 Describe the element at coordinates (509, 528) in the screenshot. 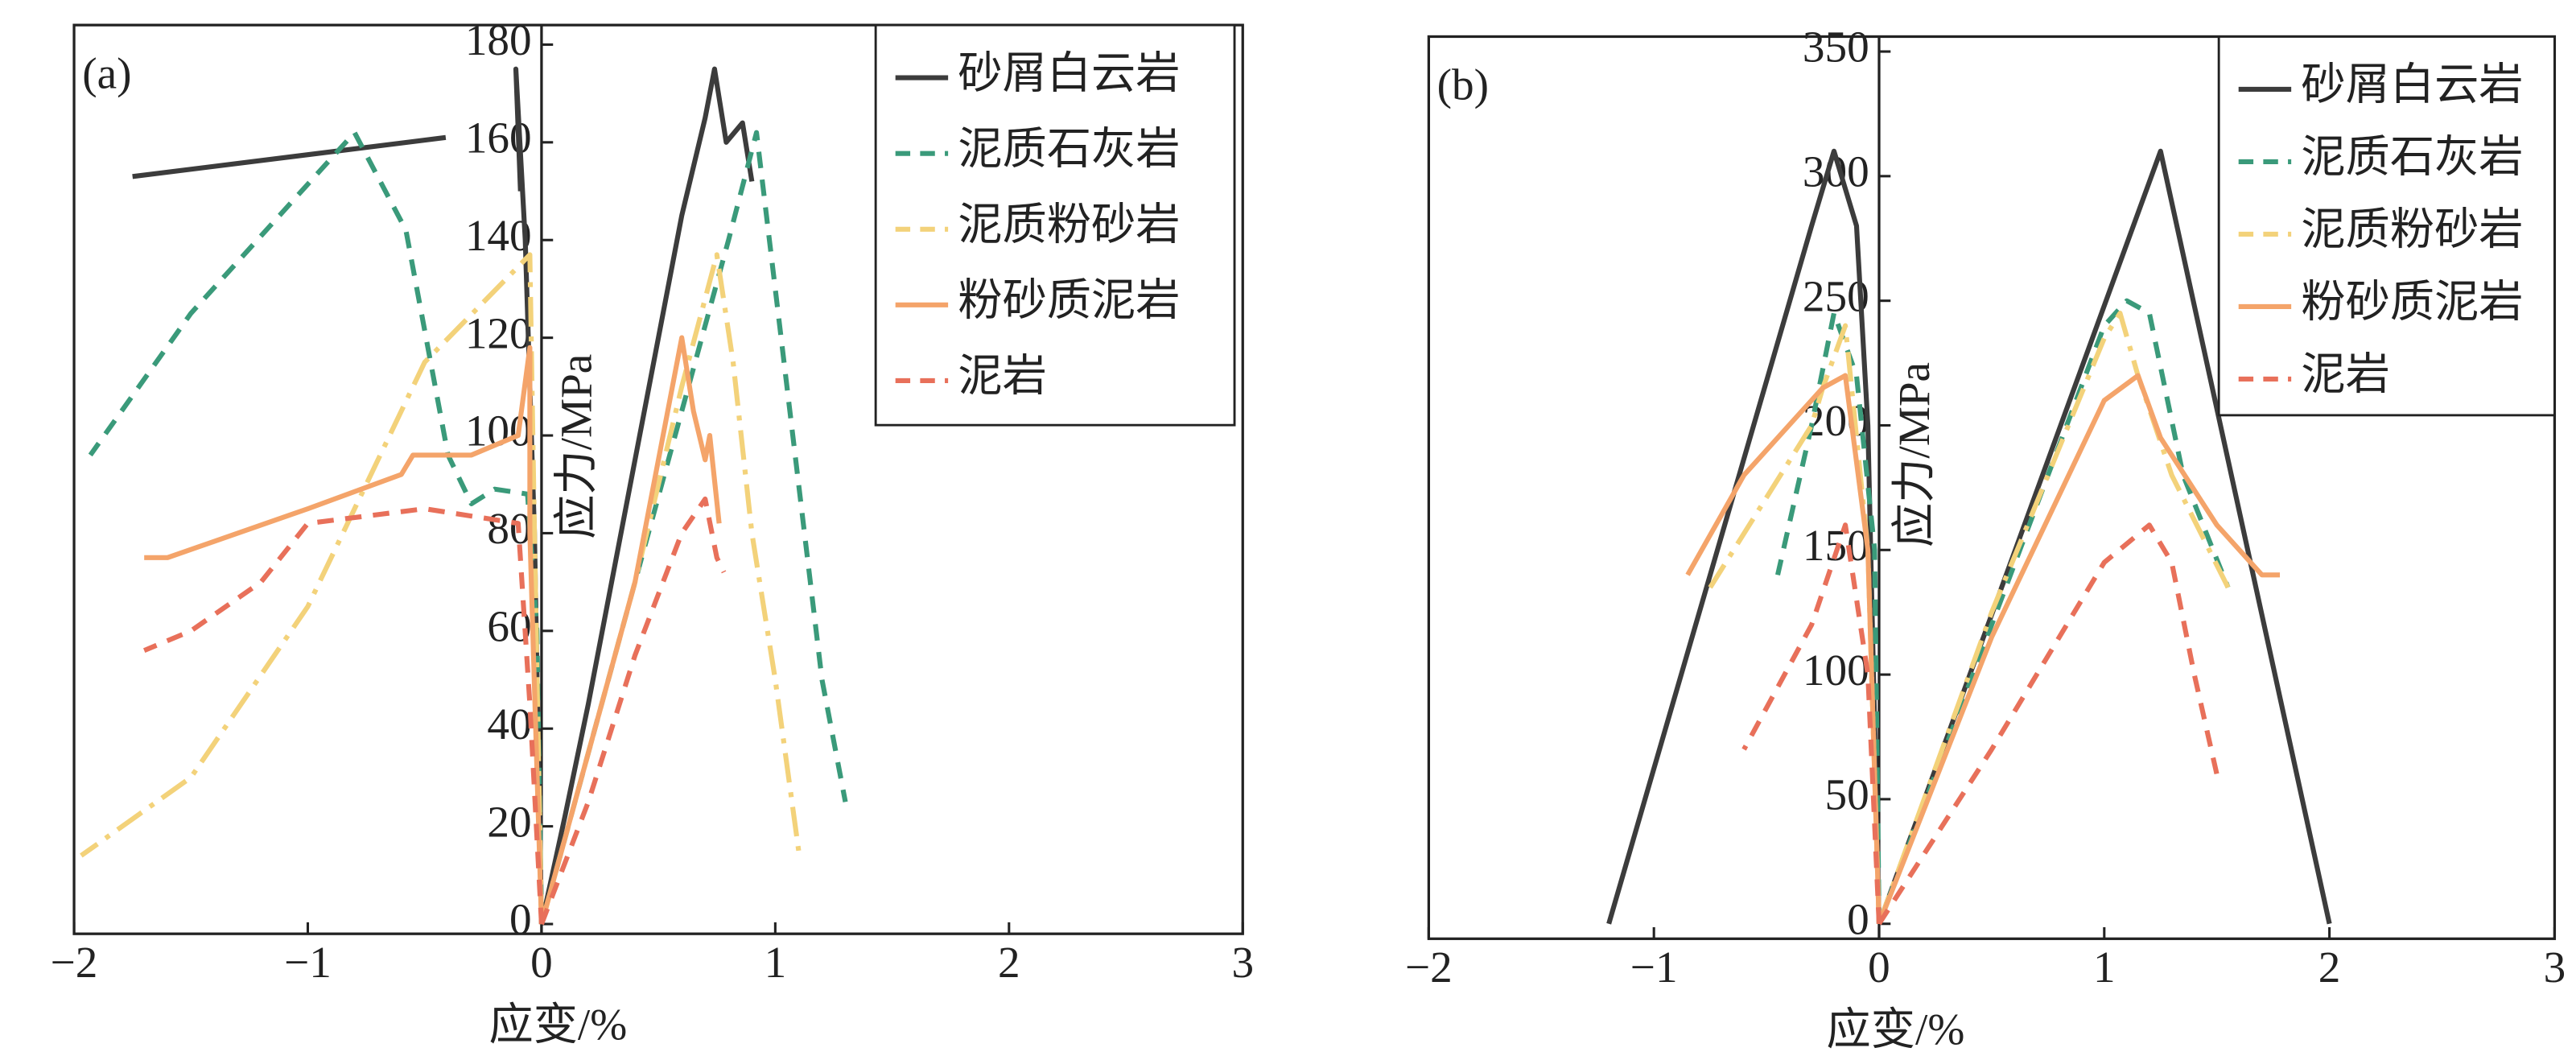

I see `y-tick-label: 80` at that location.